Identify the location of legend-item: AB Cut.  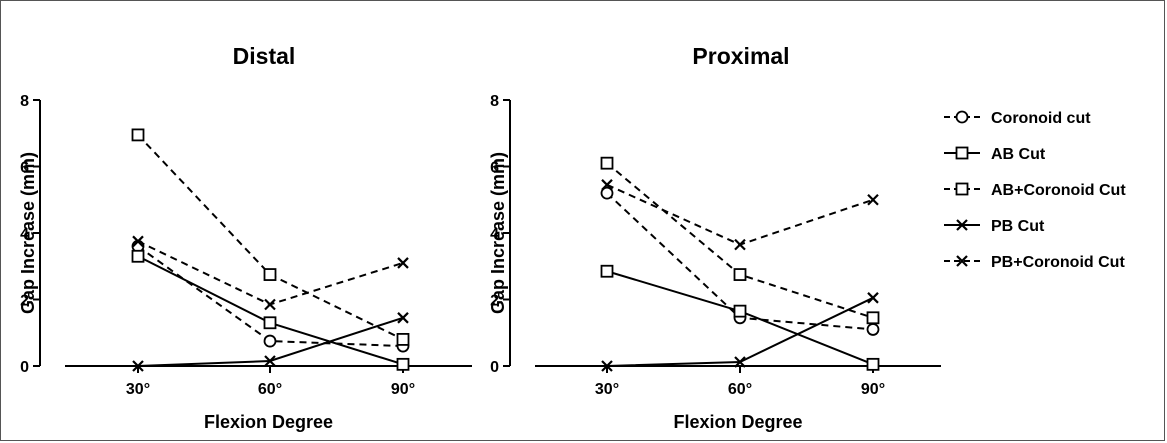
(995, 154).